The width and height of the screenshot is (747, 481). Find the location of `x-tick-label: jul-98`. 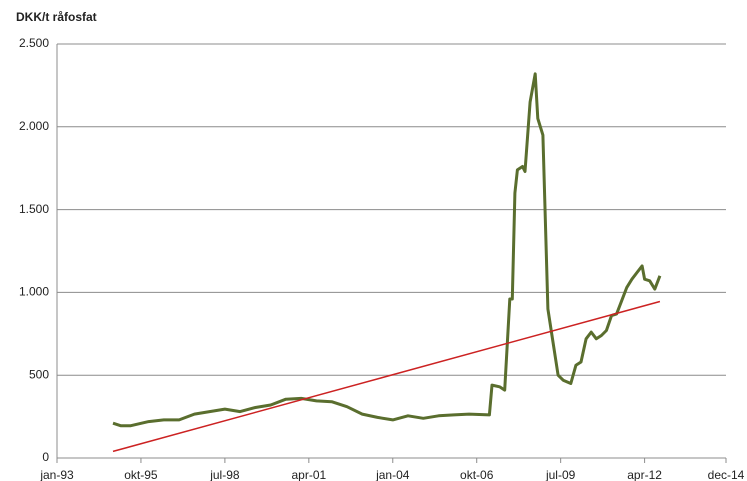

x-tick-label: jul-98 is located at coordinates (224, 474).